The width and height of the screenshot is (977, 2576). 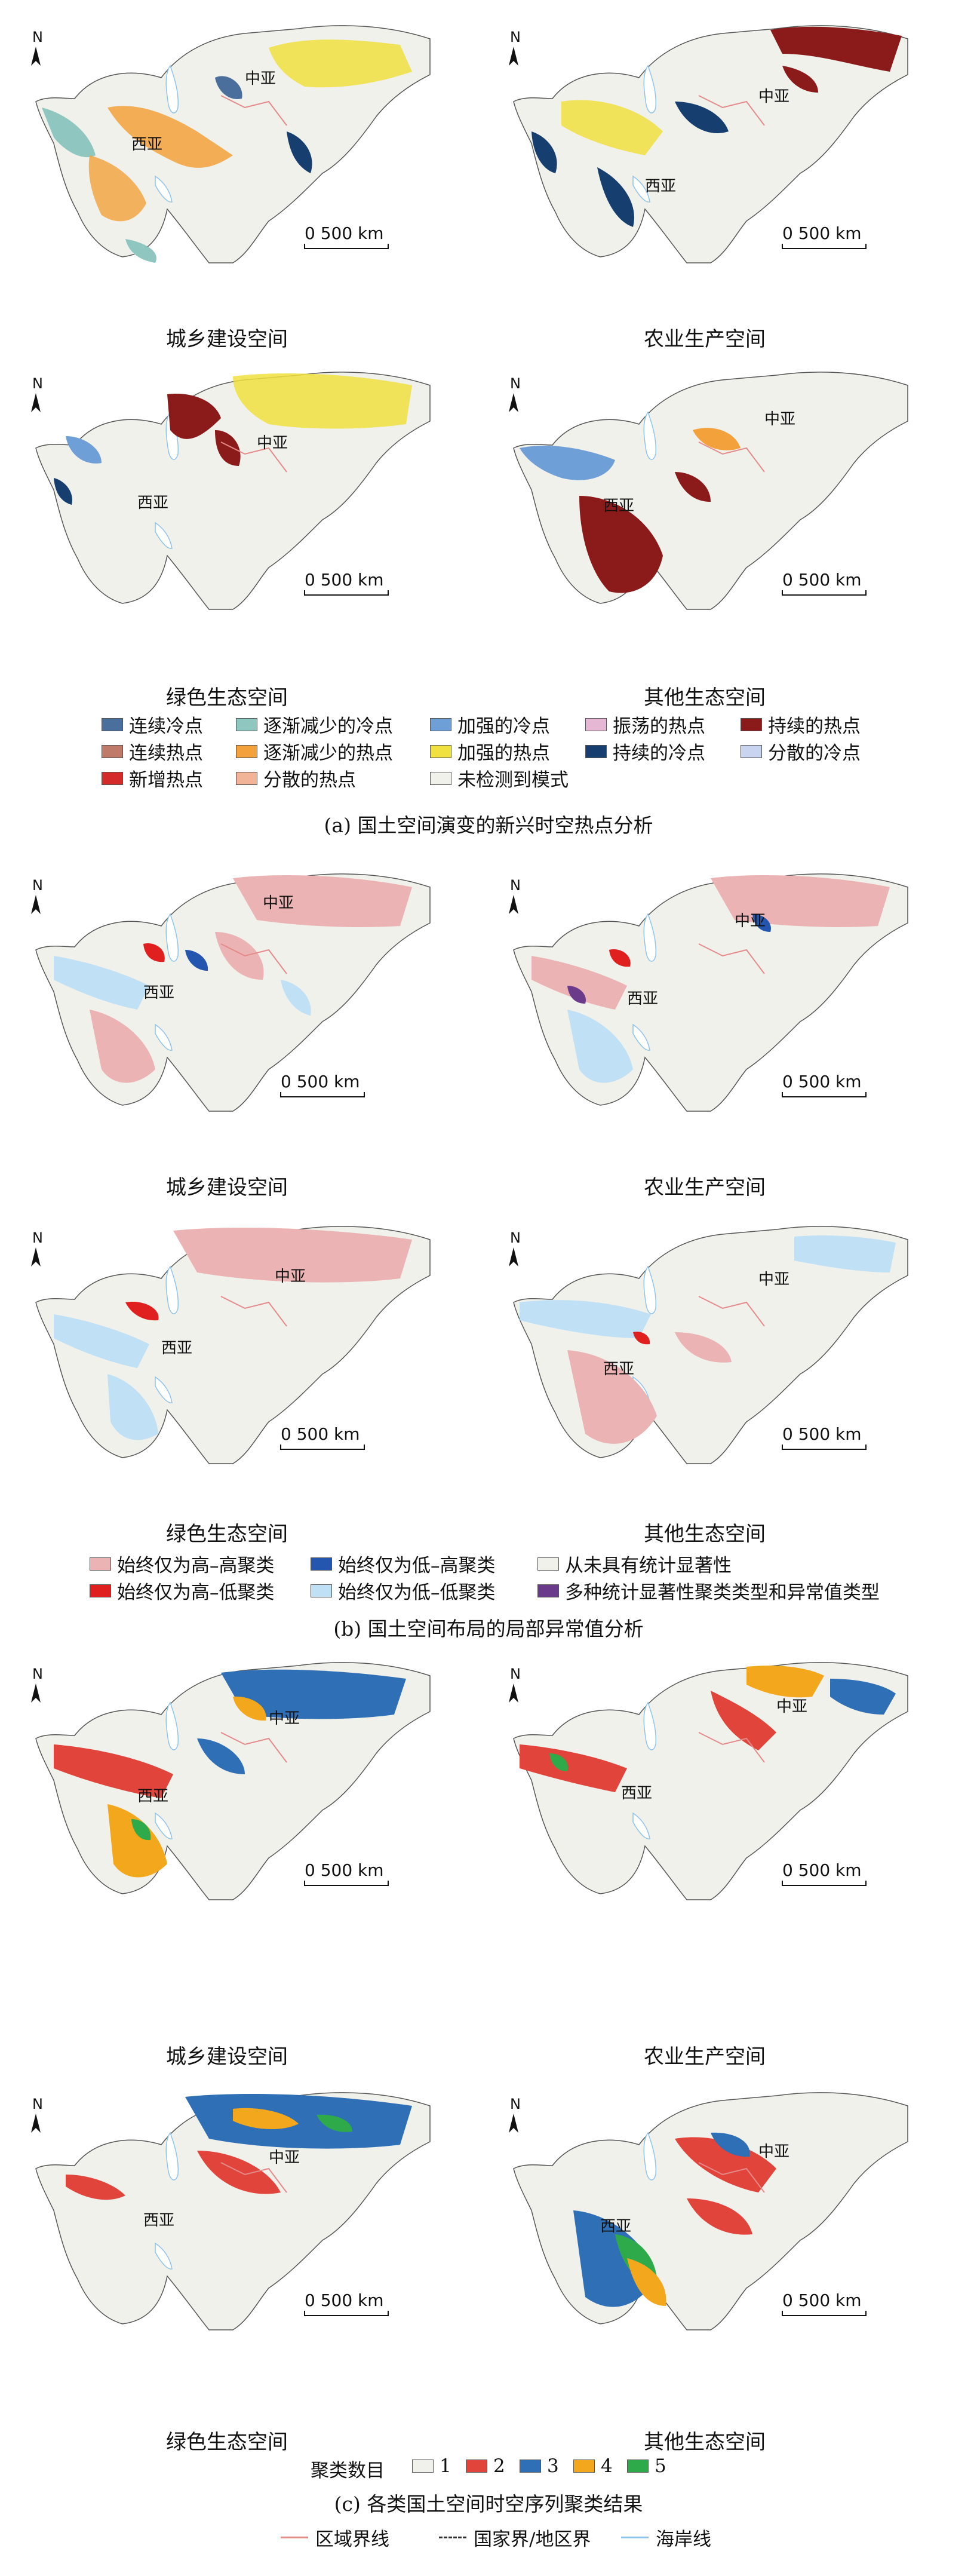 I want to click on legend-item: 始终仅为高–高聚类, so click(x=182, y=1563).